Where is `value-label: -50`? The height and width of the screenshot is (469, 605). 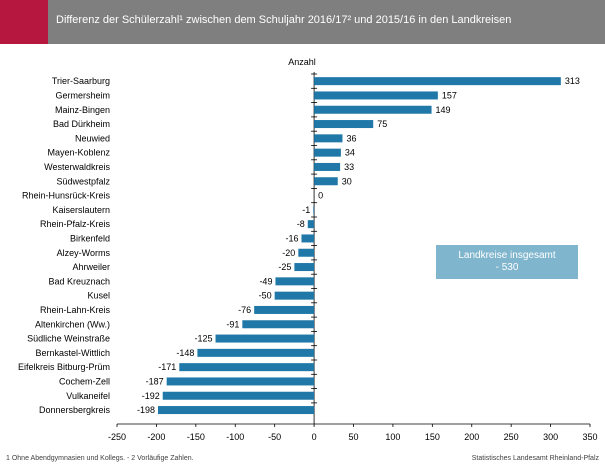
value-label: -50 is located at coordinates (265, 296).